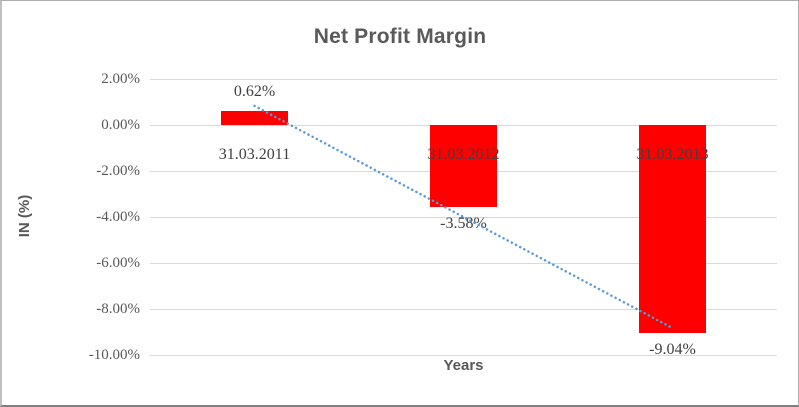 This screenshot has width=799, height=407. I want to click on data-label: 0.62%, so click(254, 91).